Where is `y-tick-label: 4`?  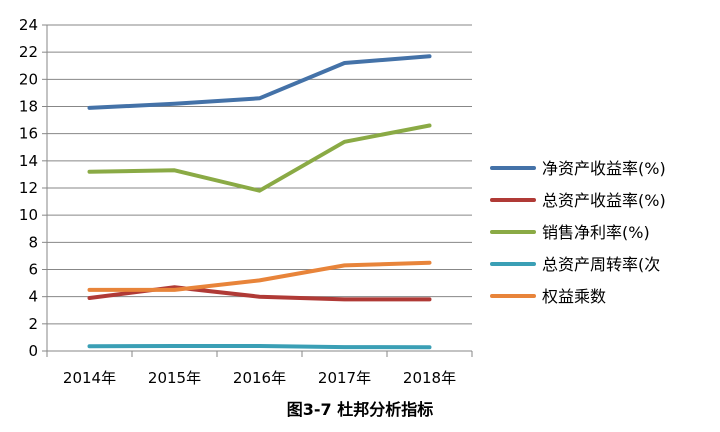
y-tick-label: 4 is located at coordinates (33, 297).